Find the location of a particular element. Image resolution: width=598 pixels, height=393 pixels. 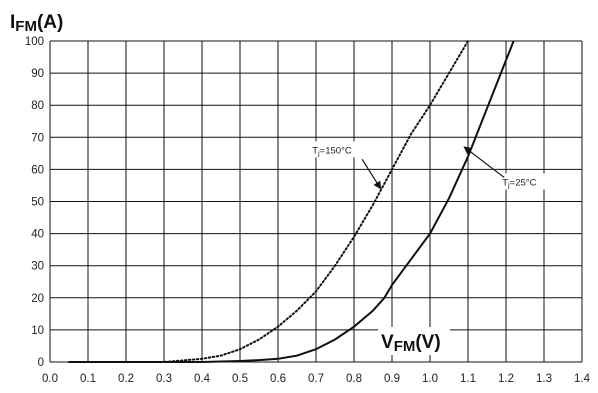

x-tick-label: 0.6 is located at coordinates (278, 379).